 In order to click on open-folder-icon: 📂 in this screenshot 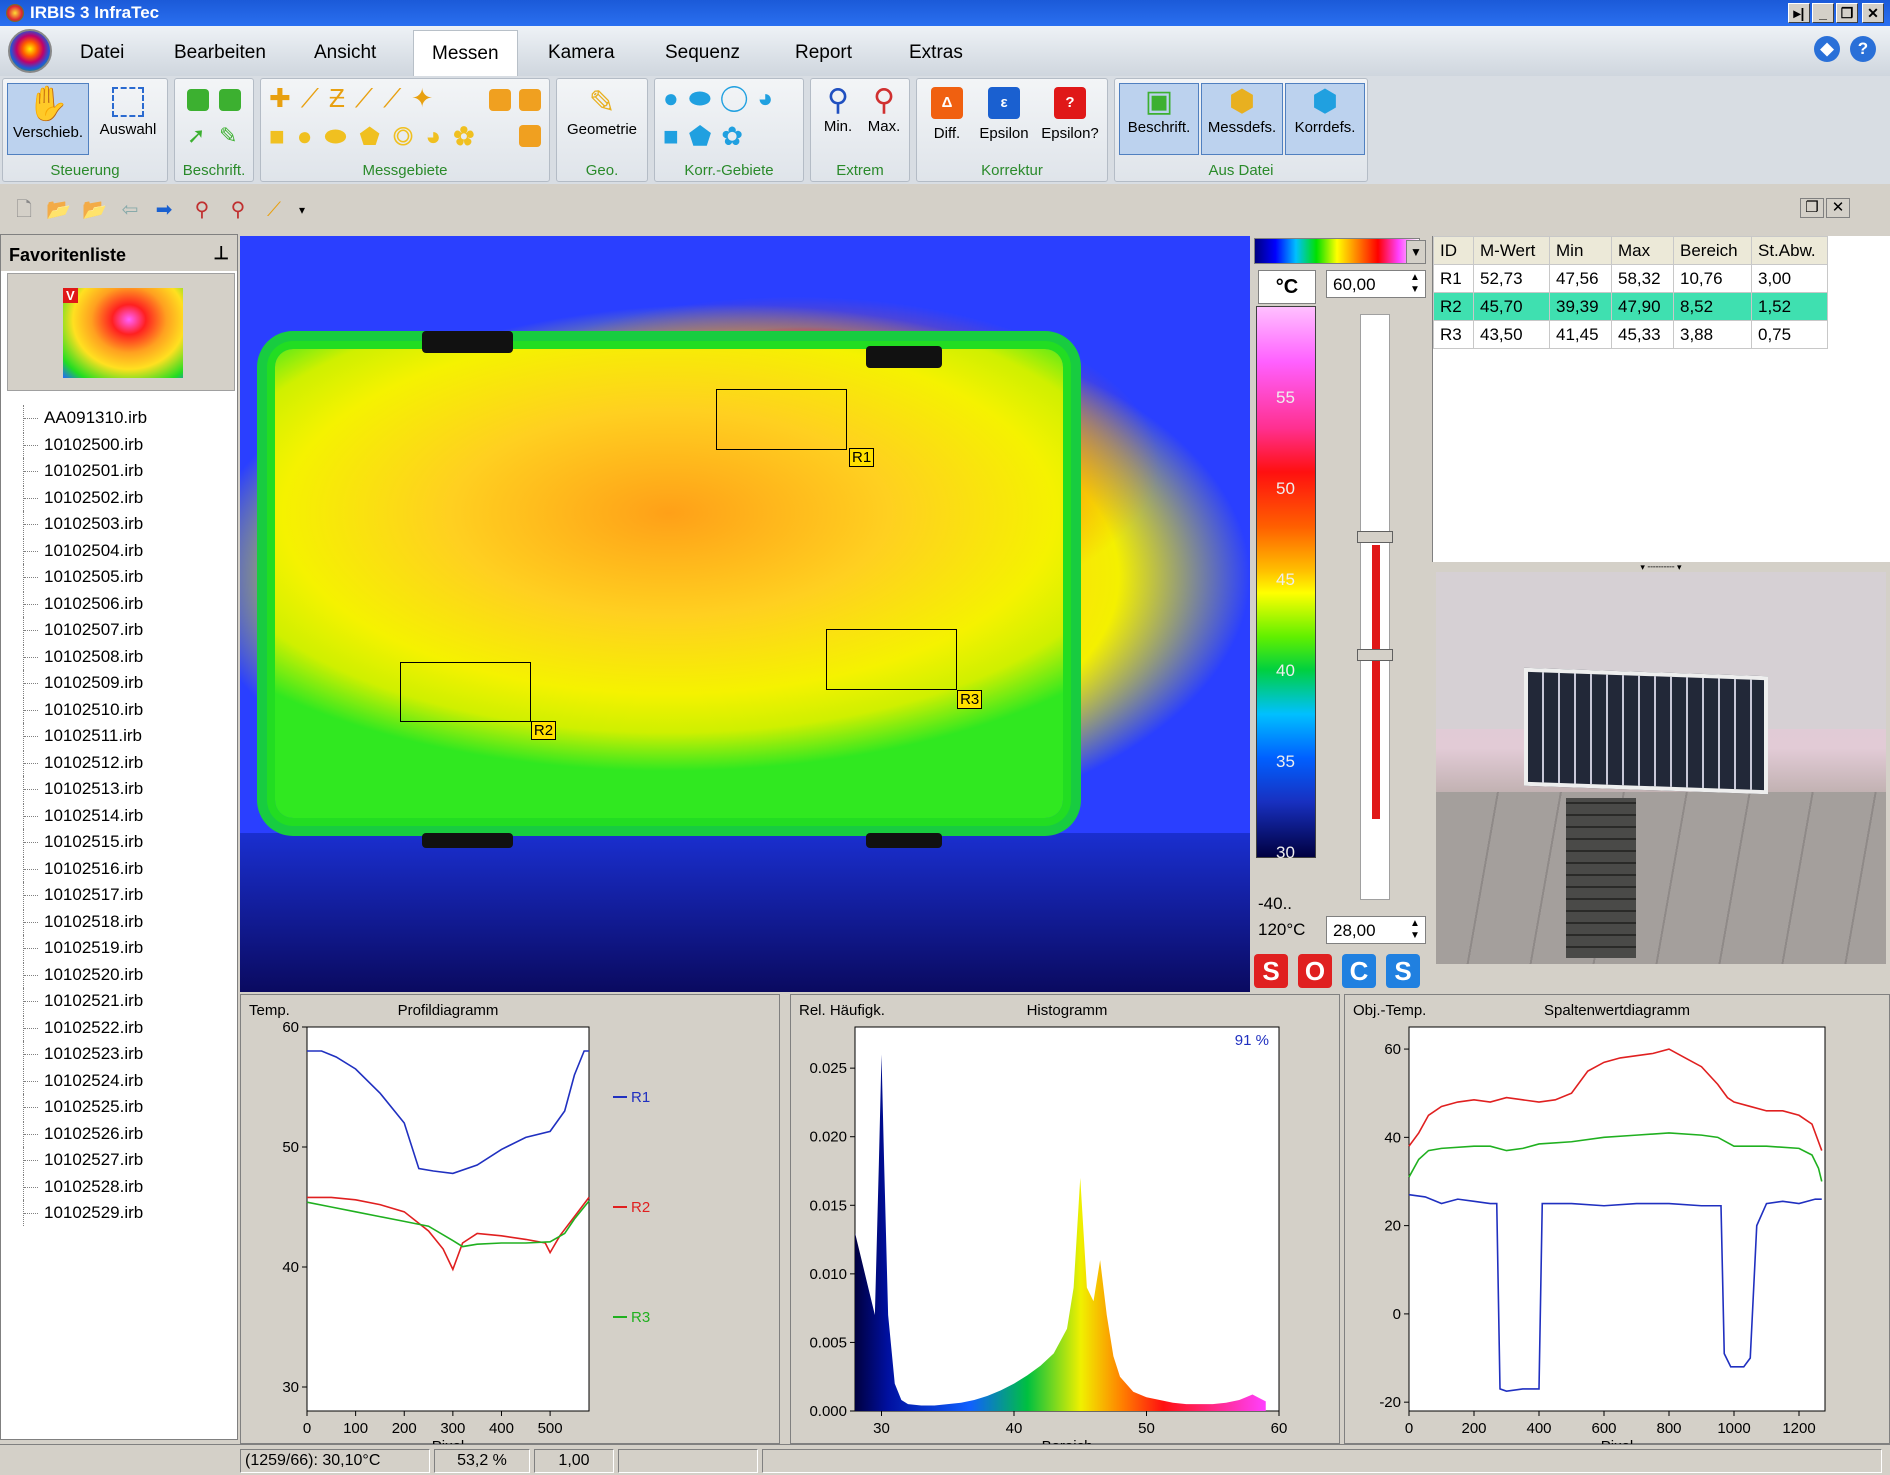, I will do `click(94, 210)`.